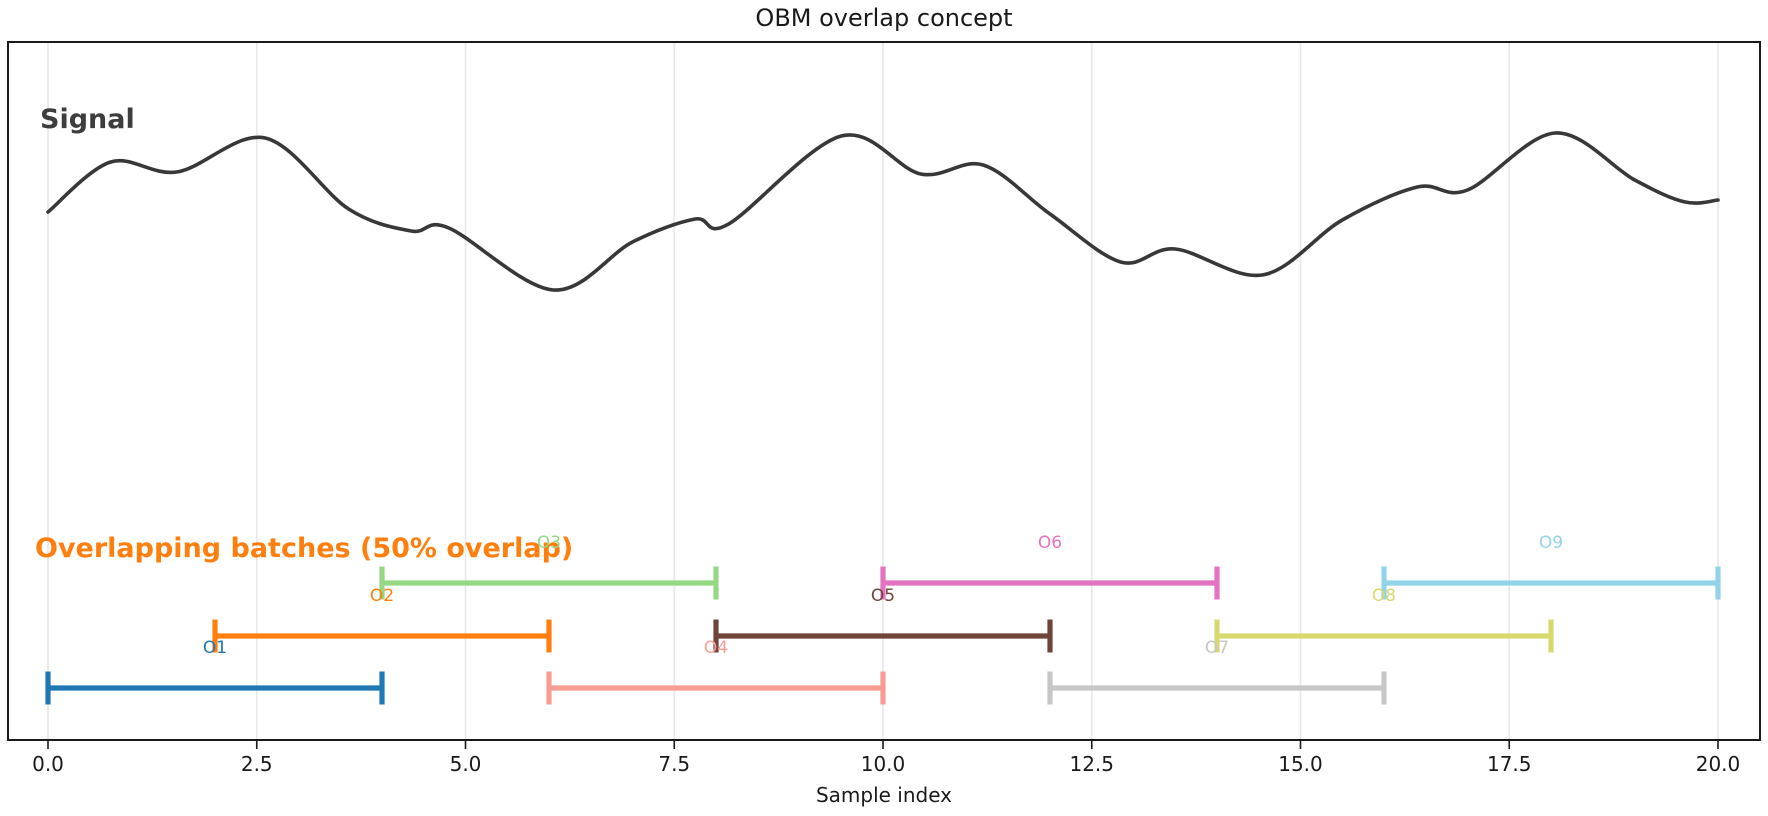  What do you see at coordinates (884, 18) in the screenshot?
I see `chart-title: OBM overlap concept` at bounding box center [884, 18].